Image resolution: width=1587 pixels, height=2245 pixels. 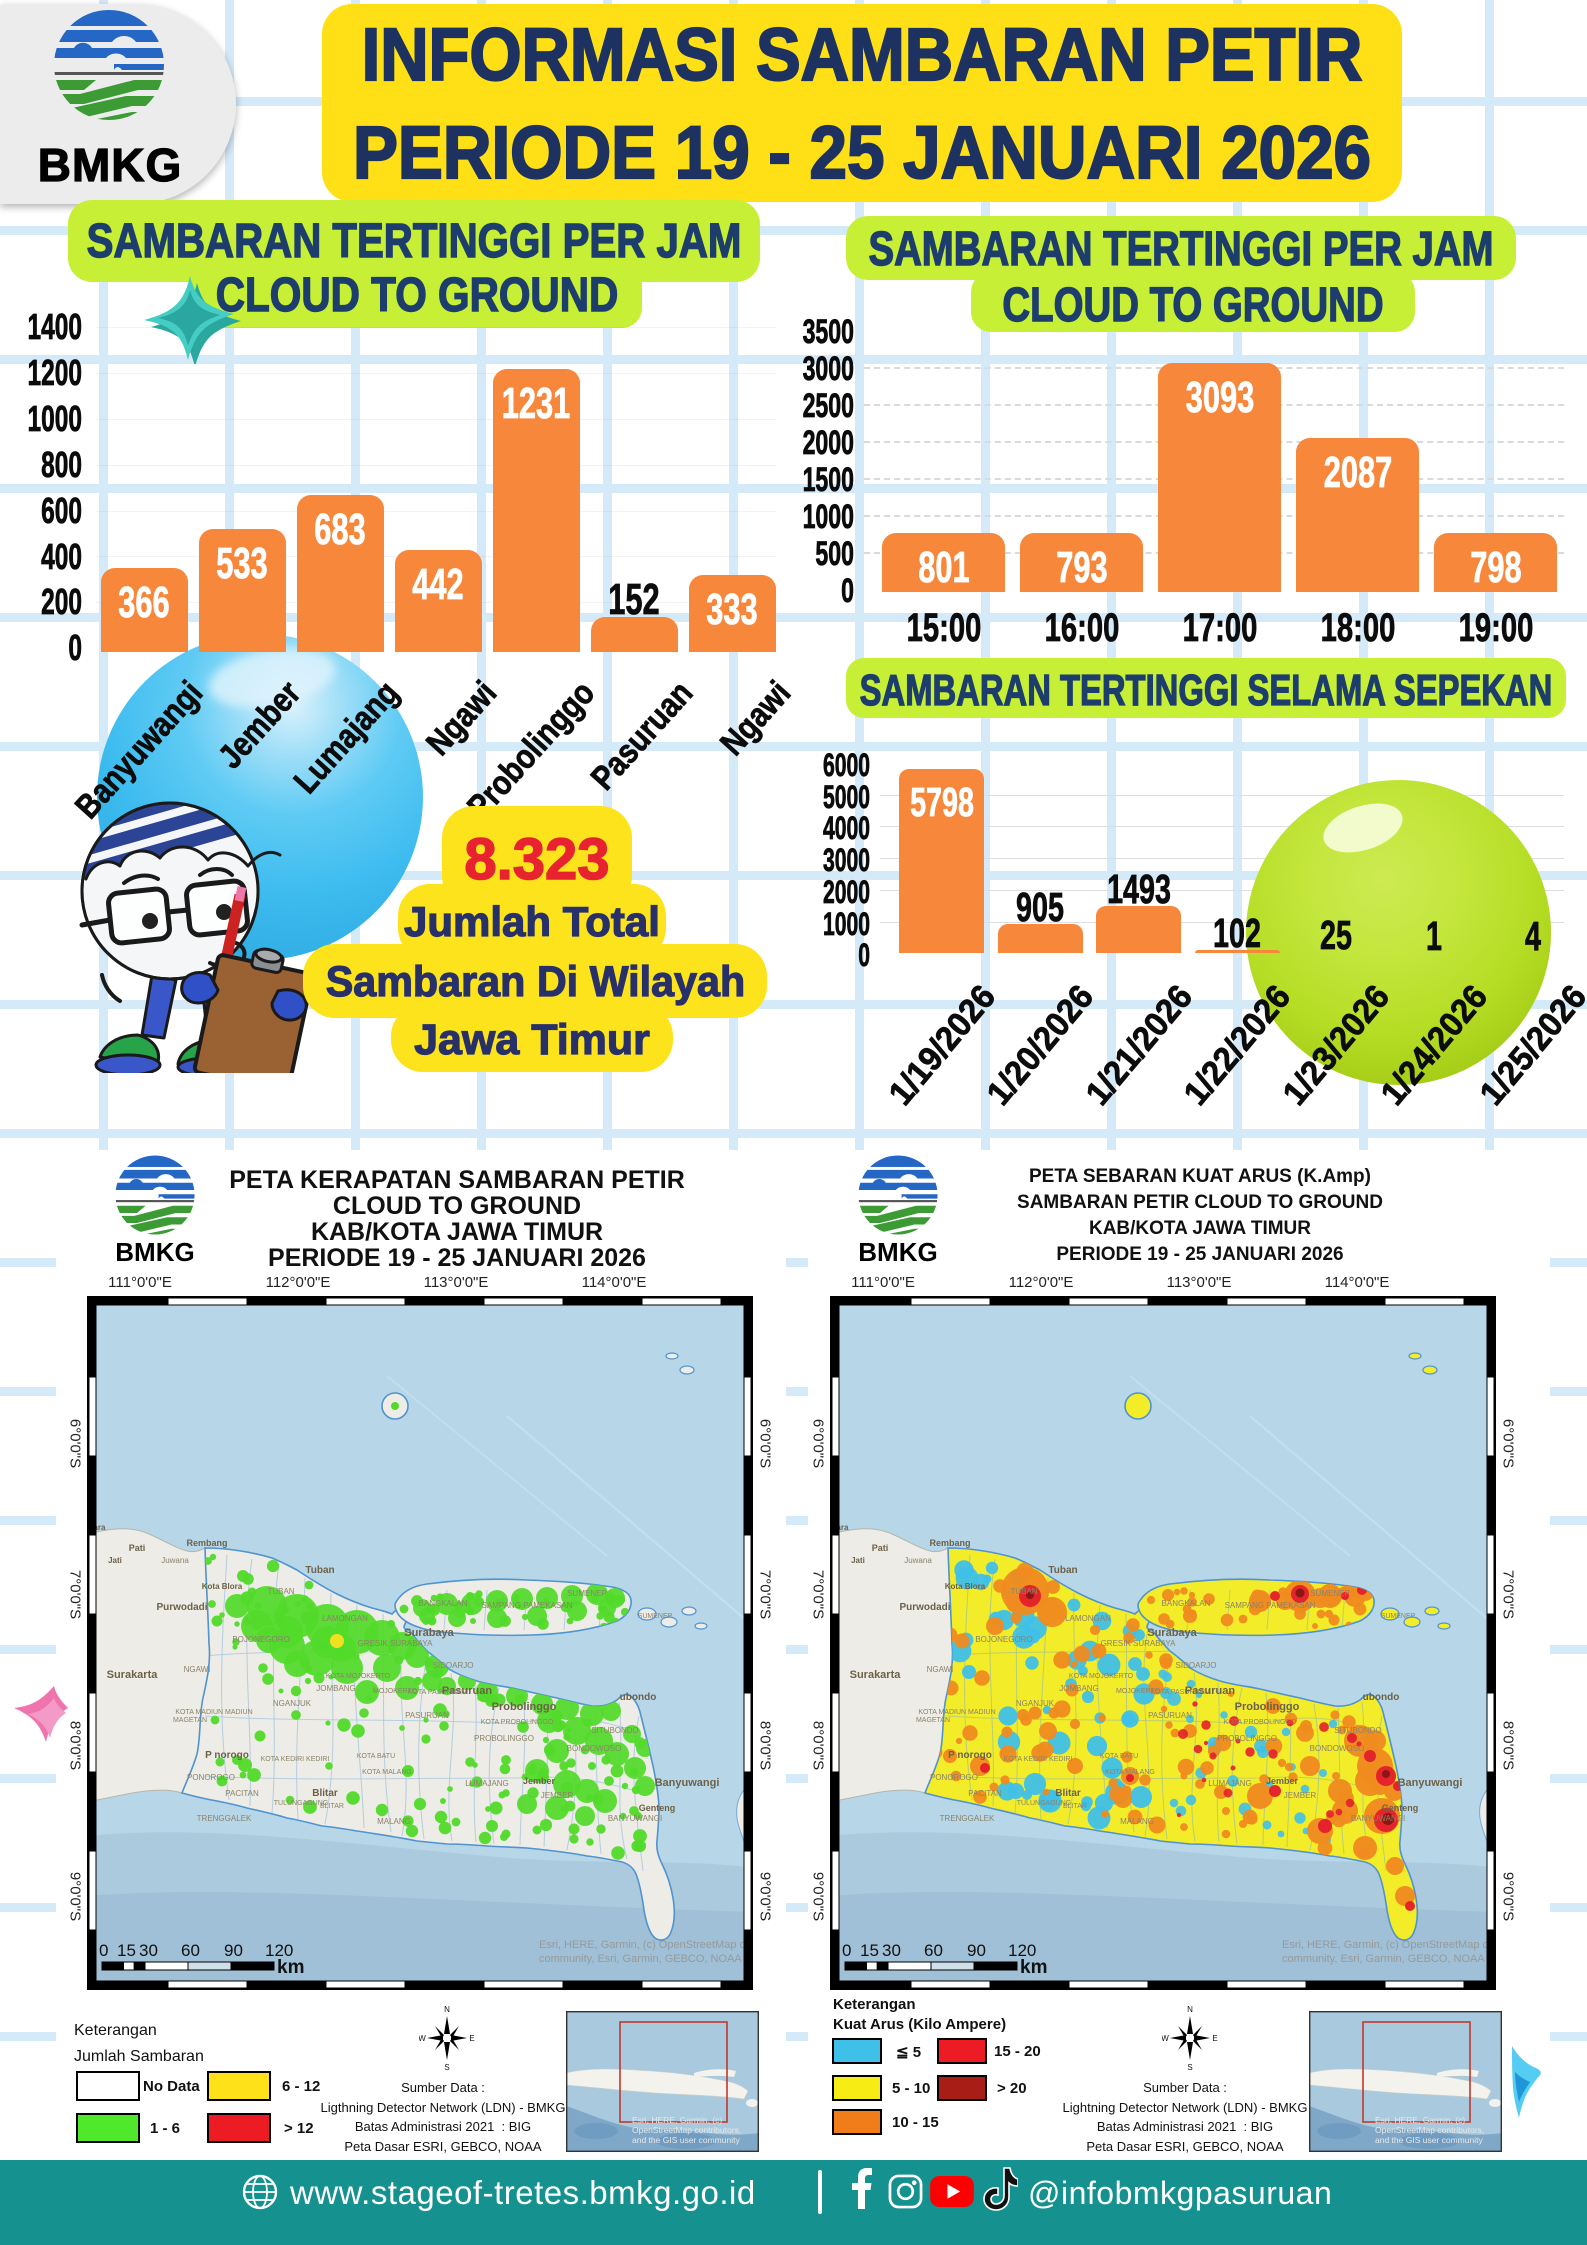 What do you see at coordinates (880, 1548) in the screenshot?
I see `svg-text: Pati` at bounding box center [880, 1548].